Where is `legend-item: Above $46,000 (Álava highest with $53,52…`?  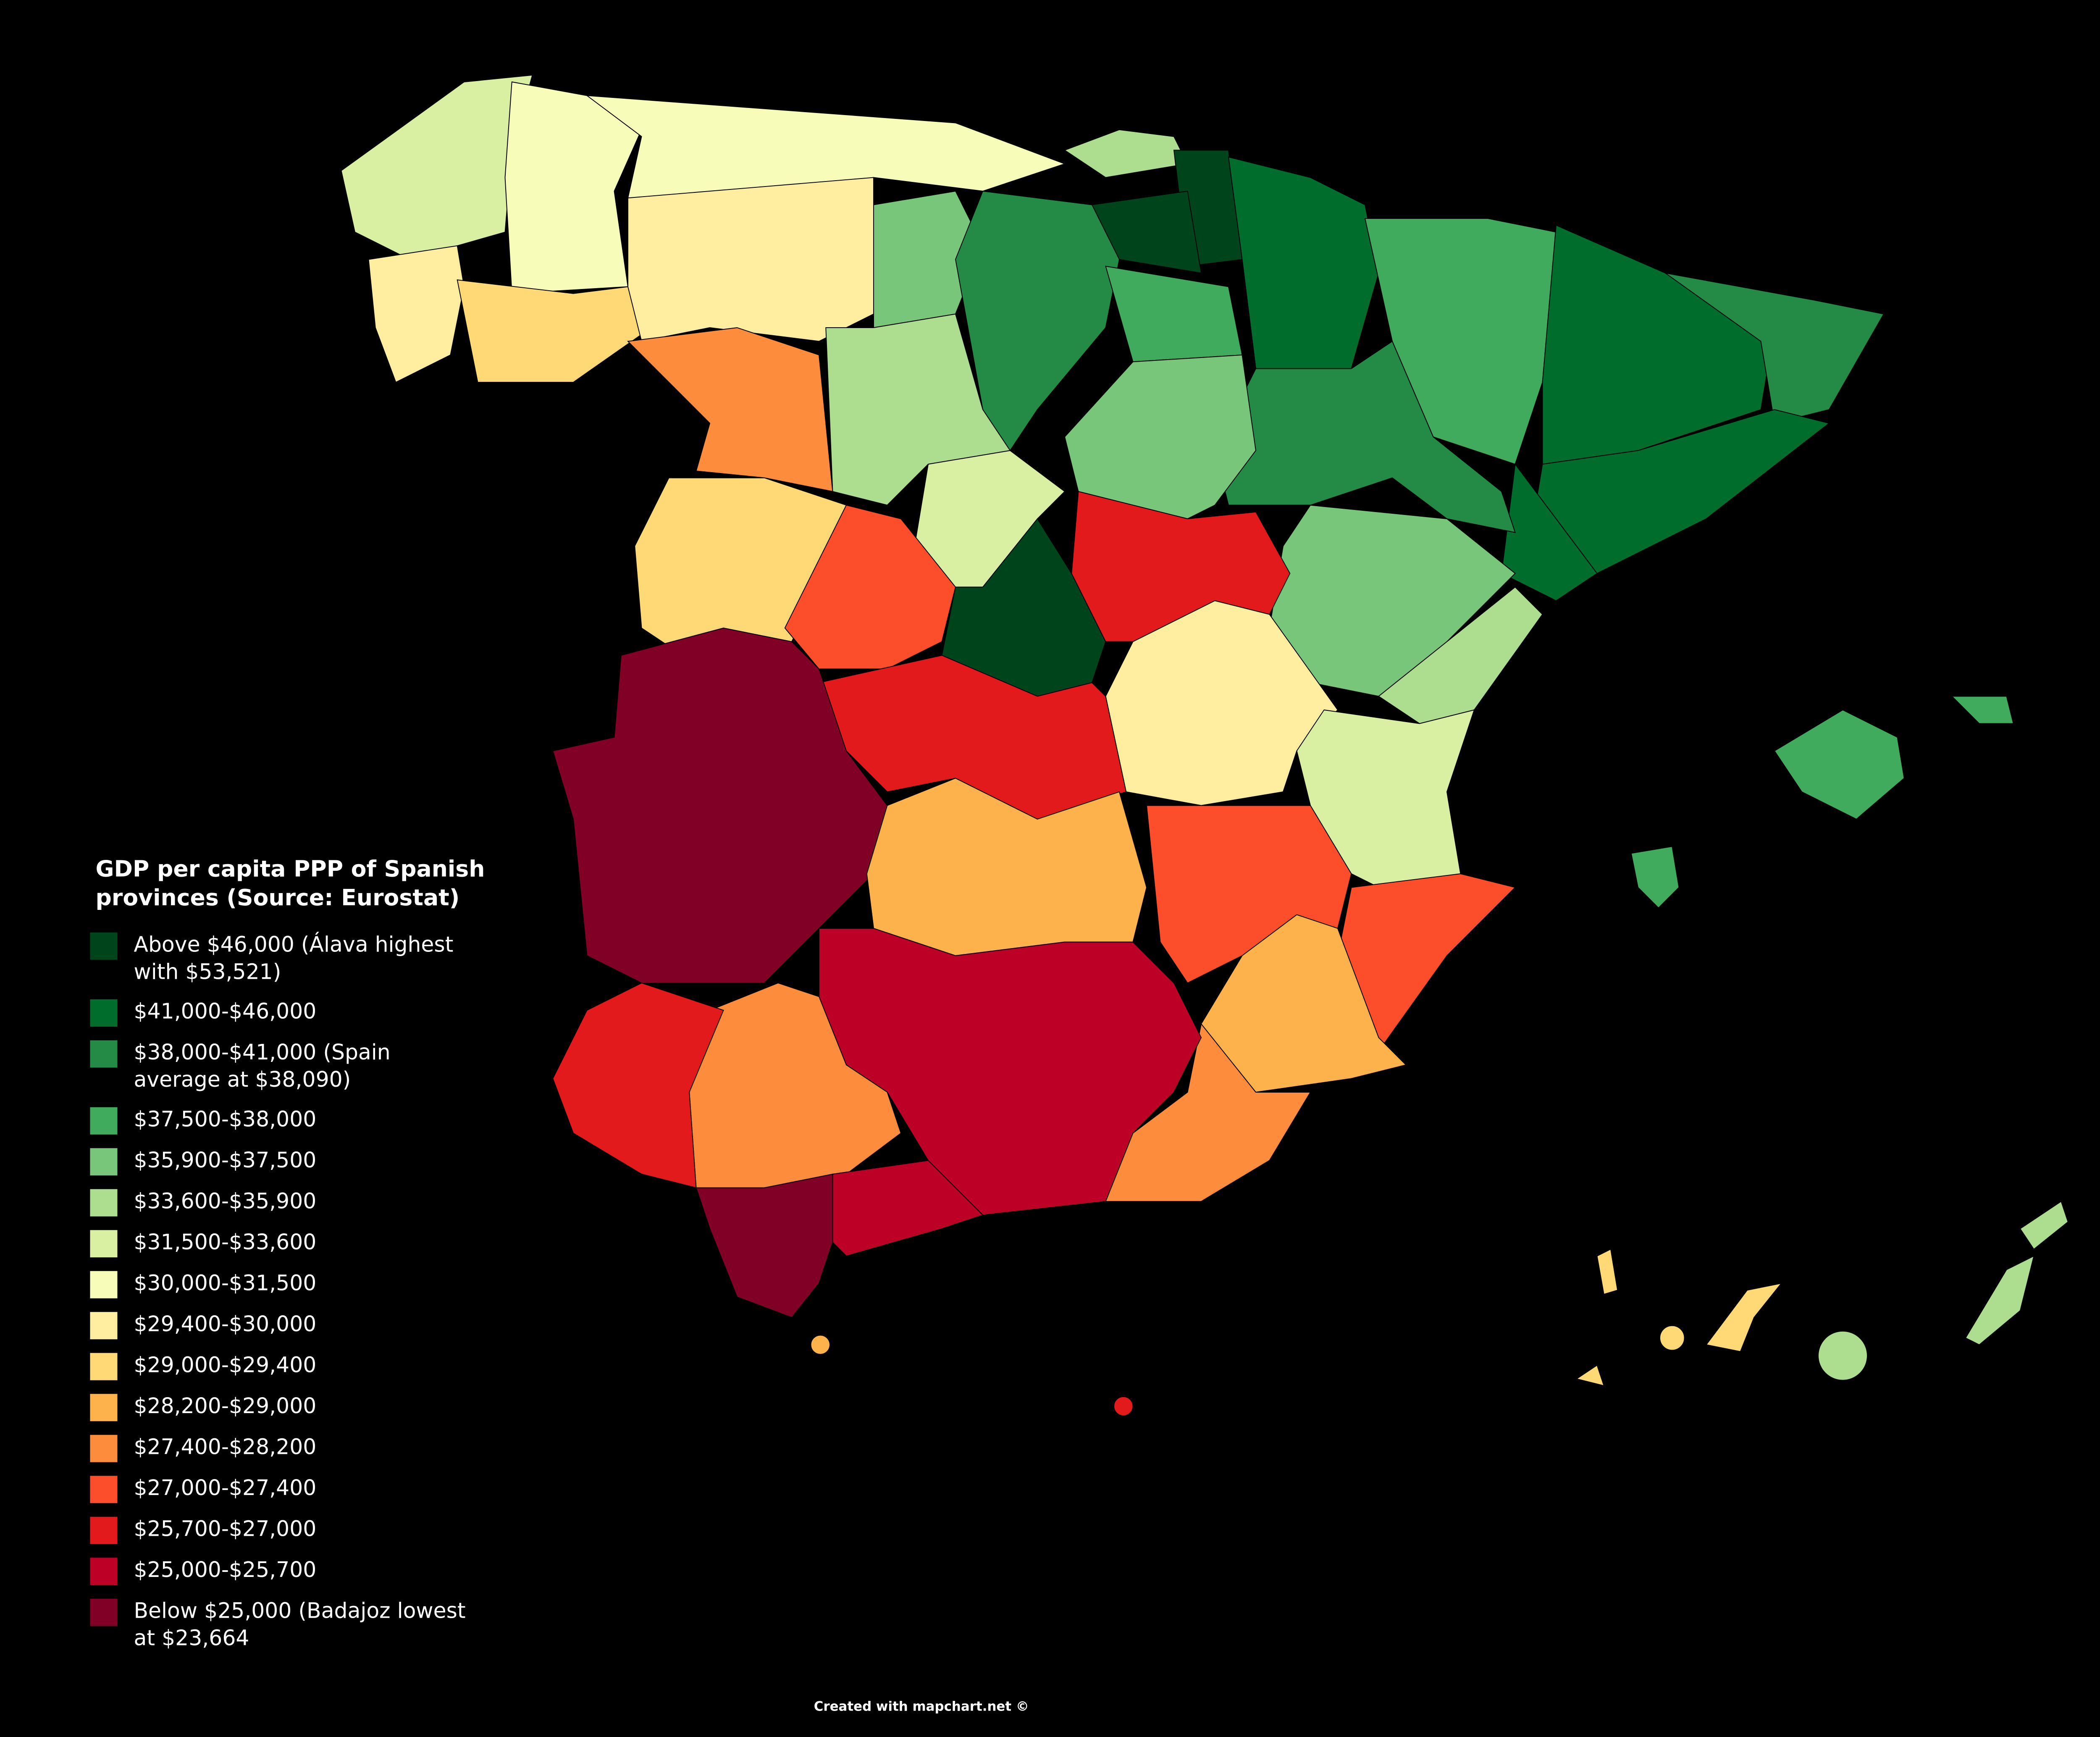
legend-item: Above $46,000 (Álava highest with $53,52… is located at coordinates (288, 959).